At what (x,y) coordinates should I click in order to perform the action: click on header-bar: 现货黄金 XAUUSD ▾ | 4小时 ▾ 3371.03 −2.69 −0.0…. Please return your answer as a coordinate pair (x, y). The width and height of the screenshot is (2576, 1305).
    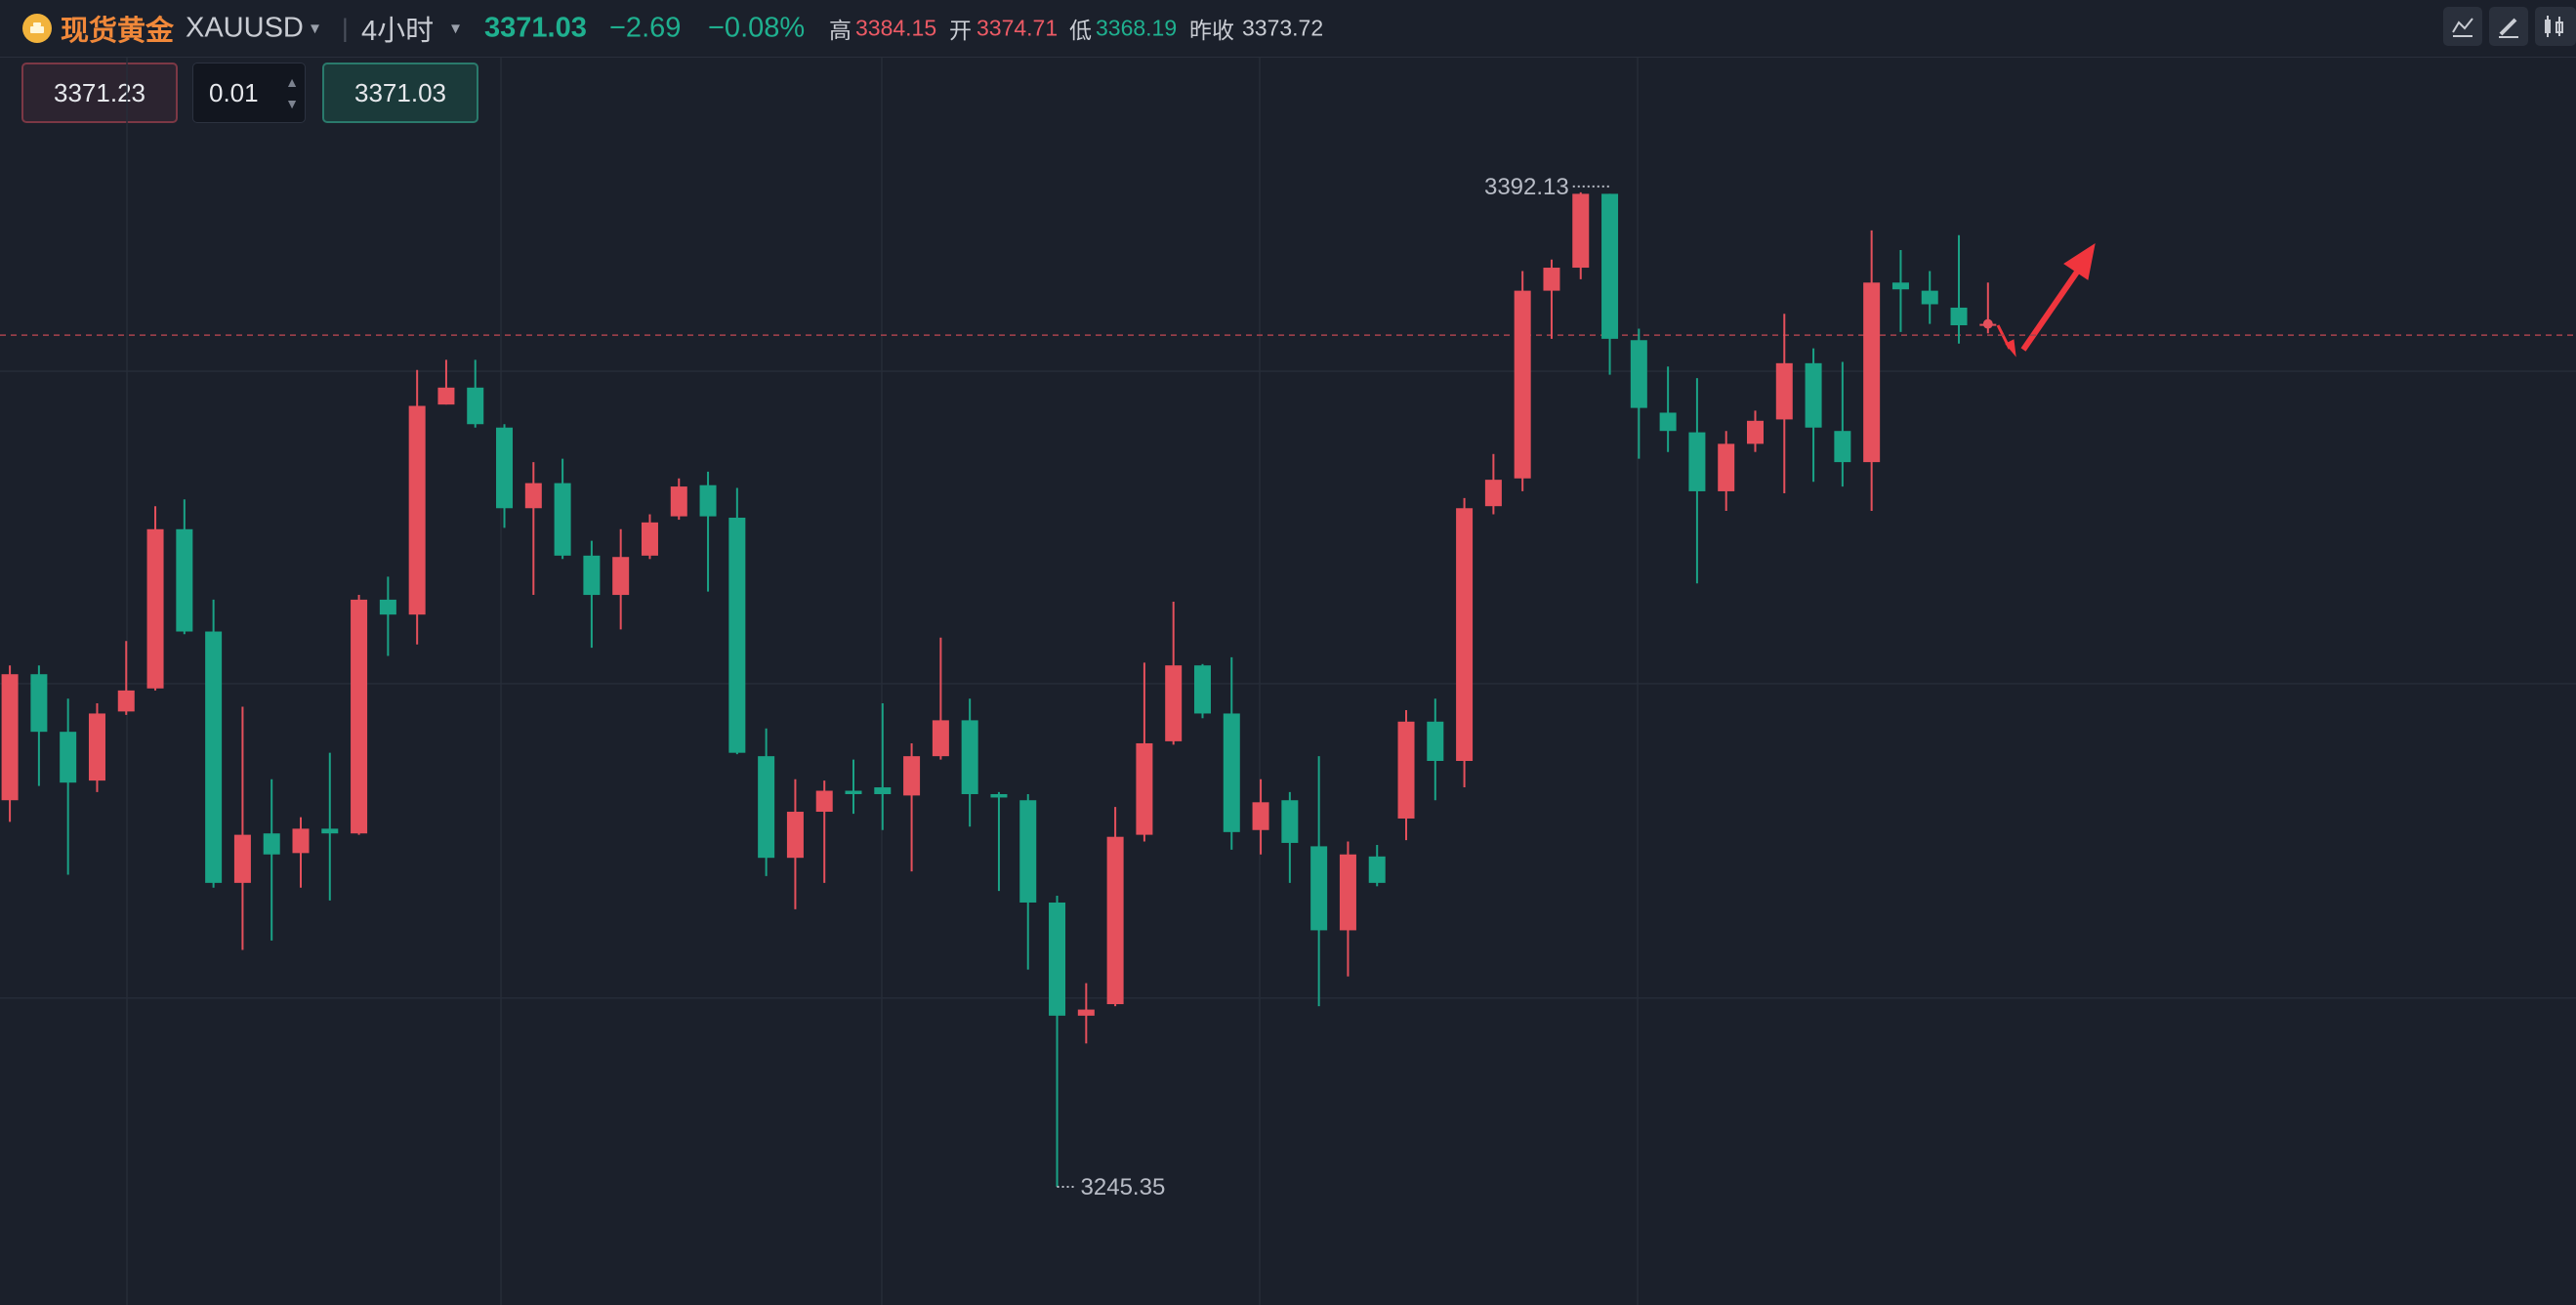
    Looking at the image, I should click on (1288, 29).